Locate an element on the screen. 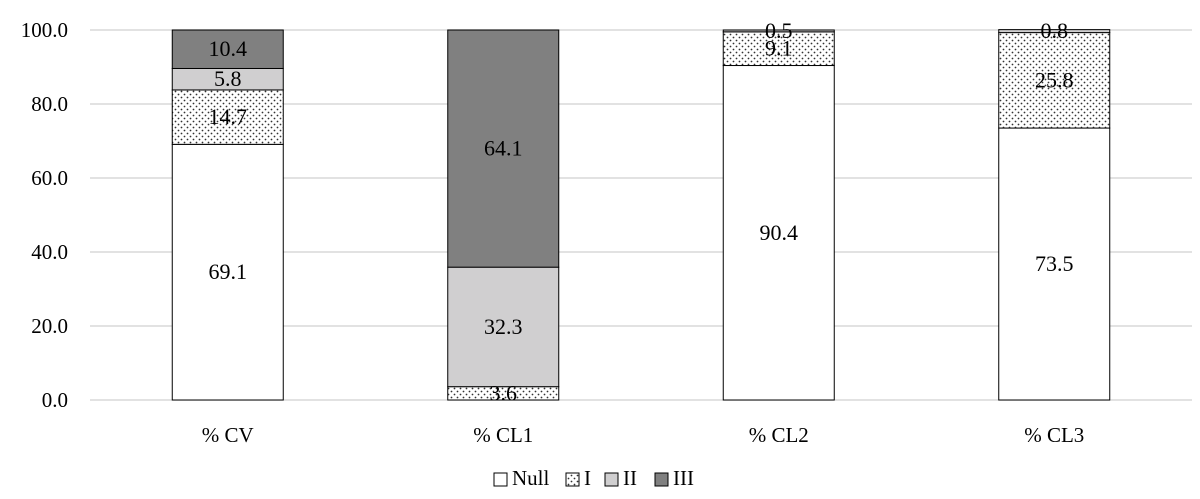 The height and width of the screenshot is (499, 1200). data-label: 32.3 is located at coordinates (503, 326).